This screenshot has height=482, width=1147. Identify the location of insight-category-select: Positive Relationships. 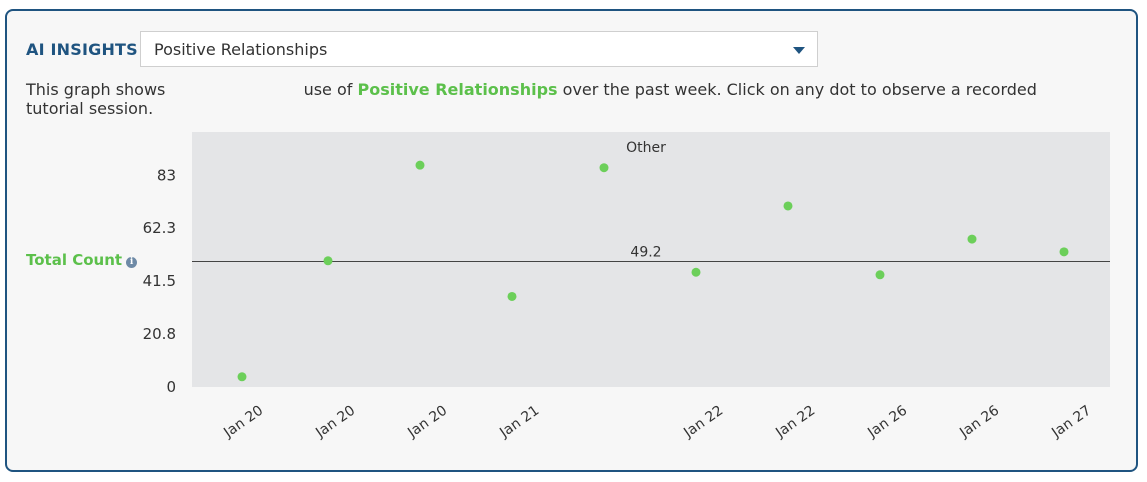
(479, 49).